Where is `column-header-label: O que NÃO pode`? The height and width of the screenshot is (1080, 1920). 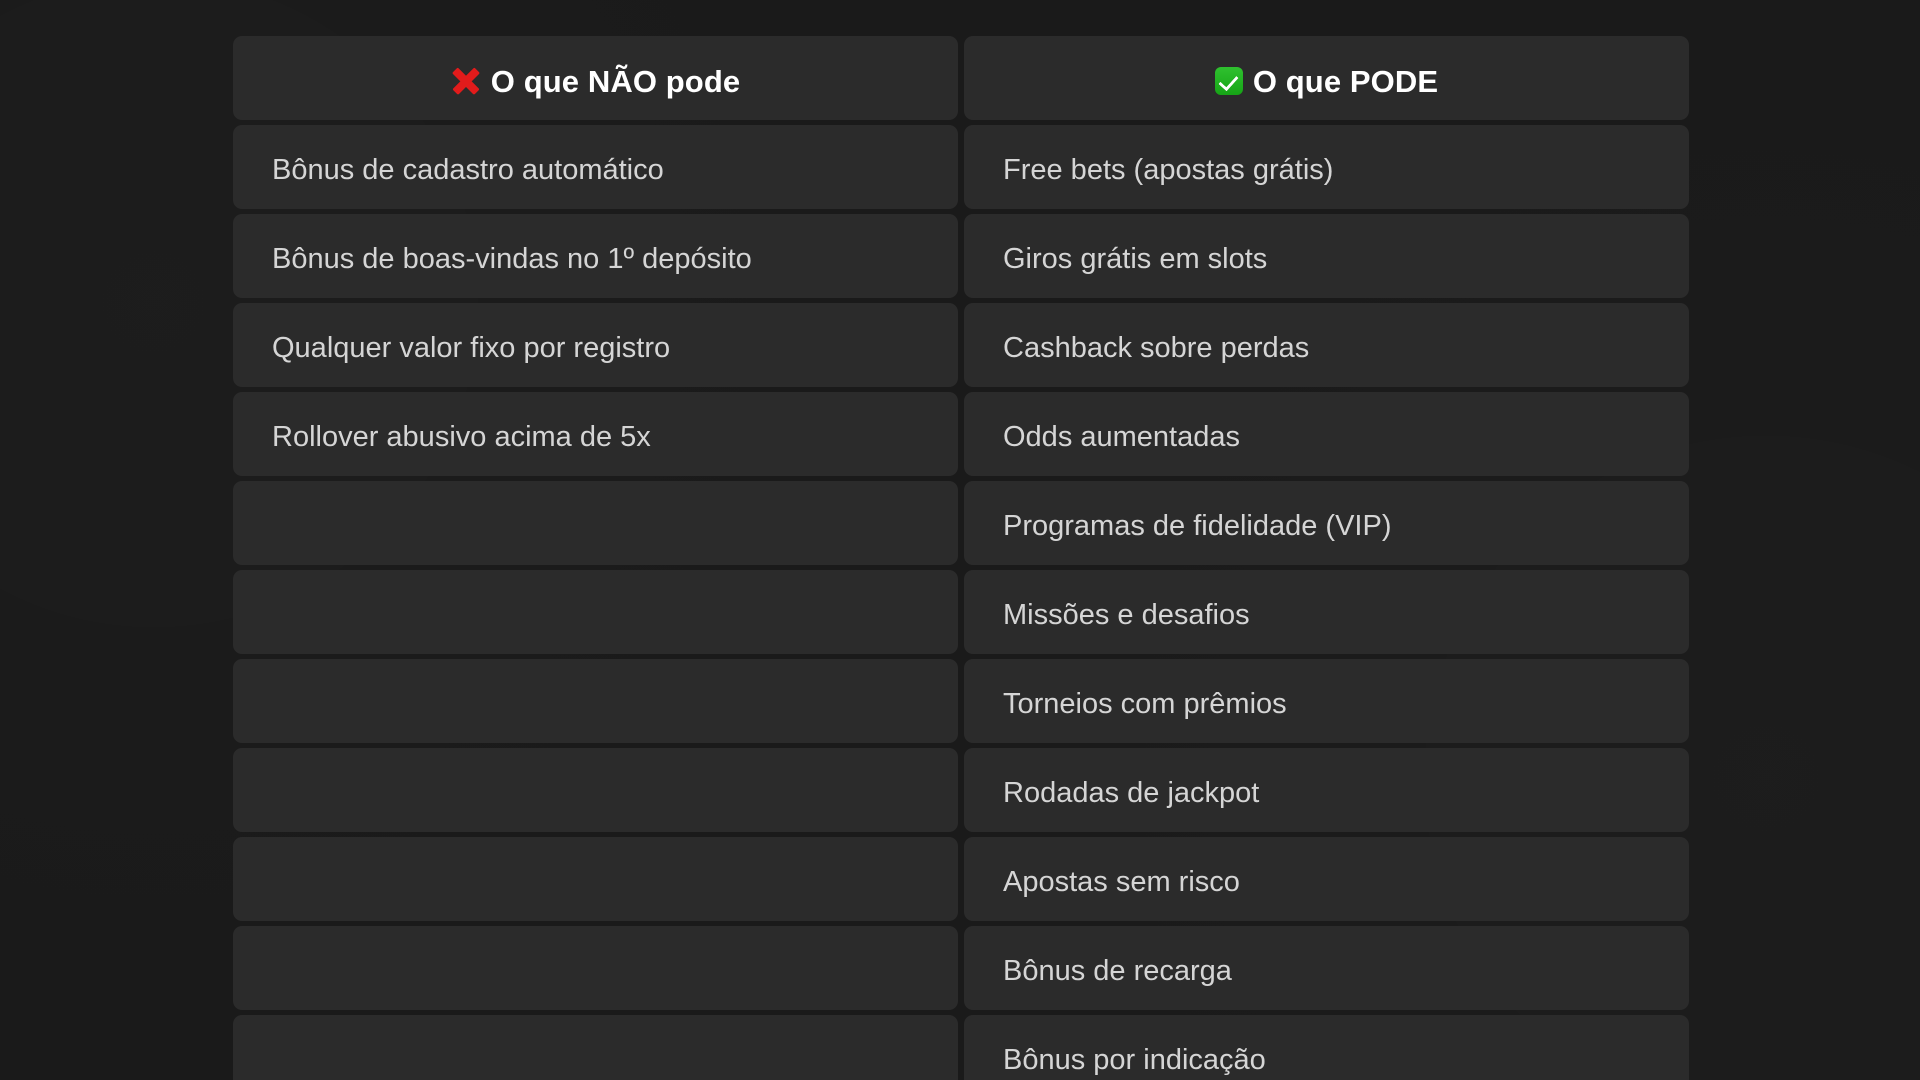
column-header-label: O que NÃO pode is located at coordinates (615, 81).